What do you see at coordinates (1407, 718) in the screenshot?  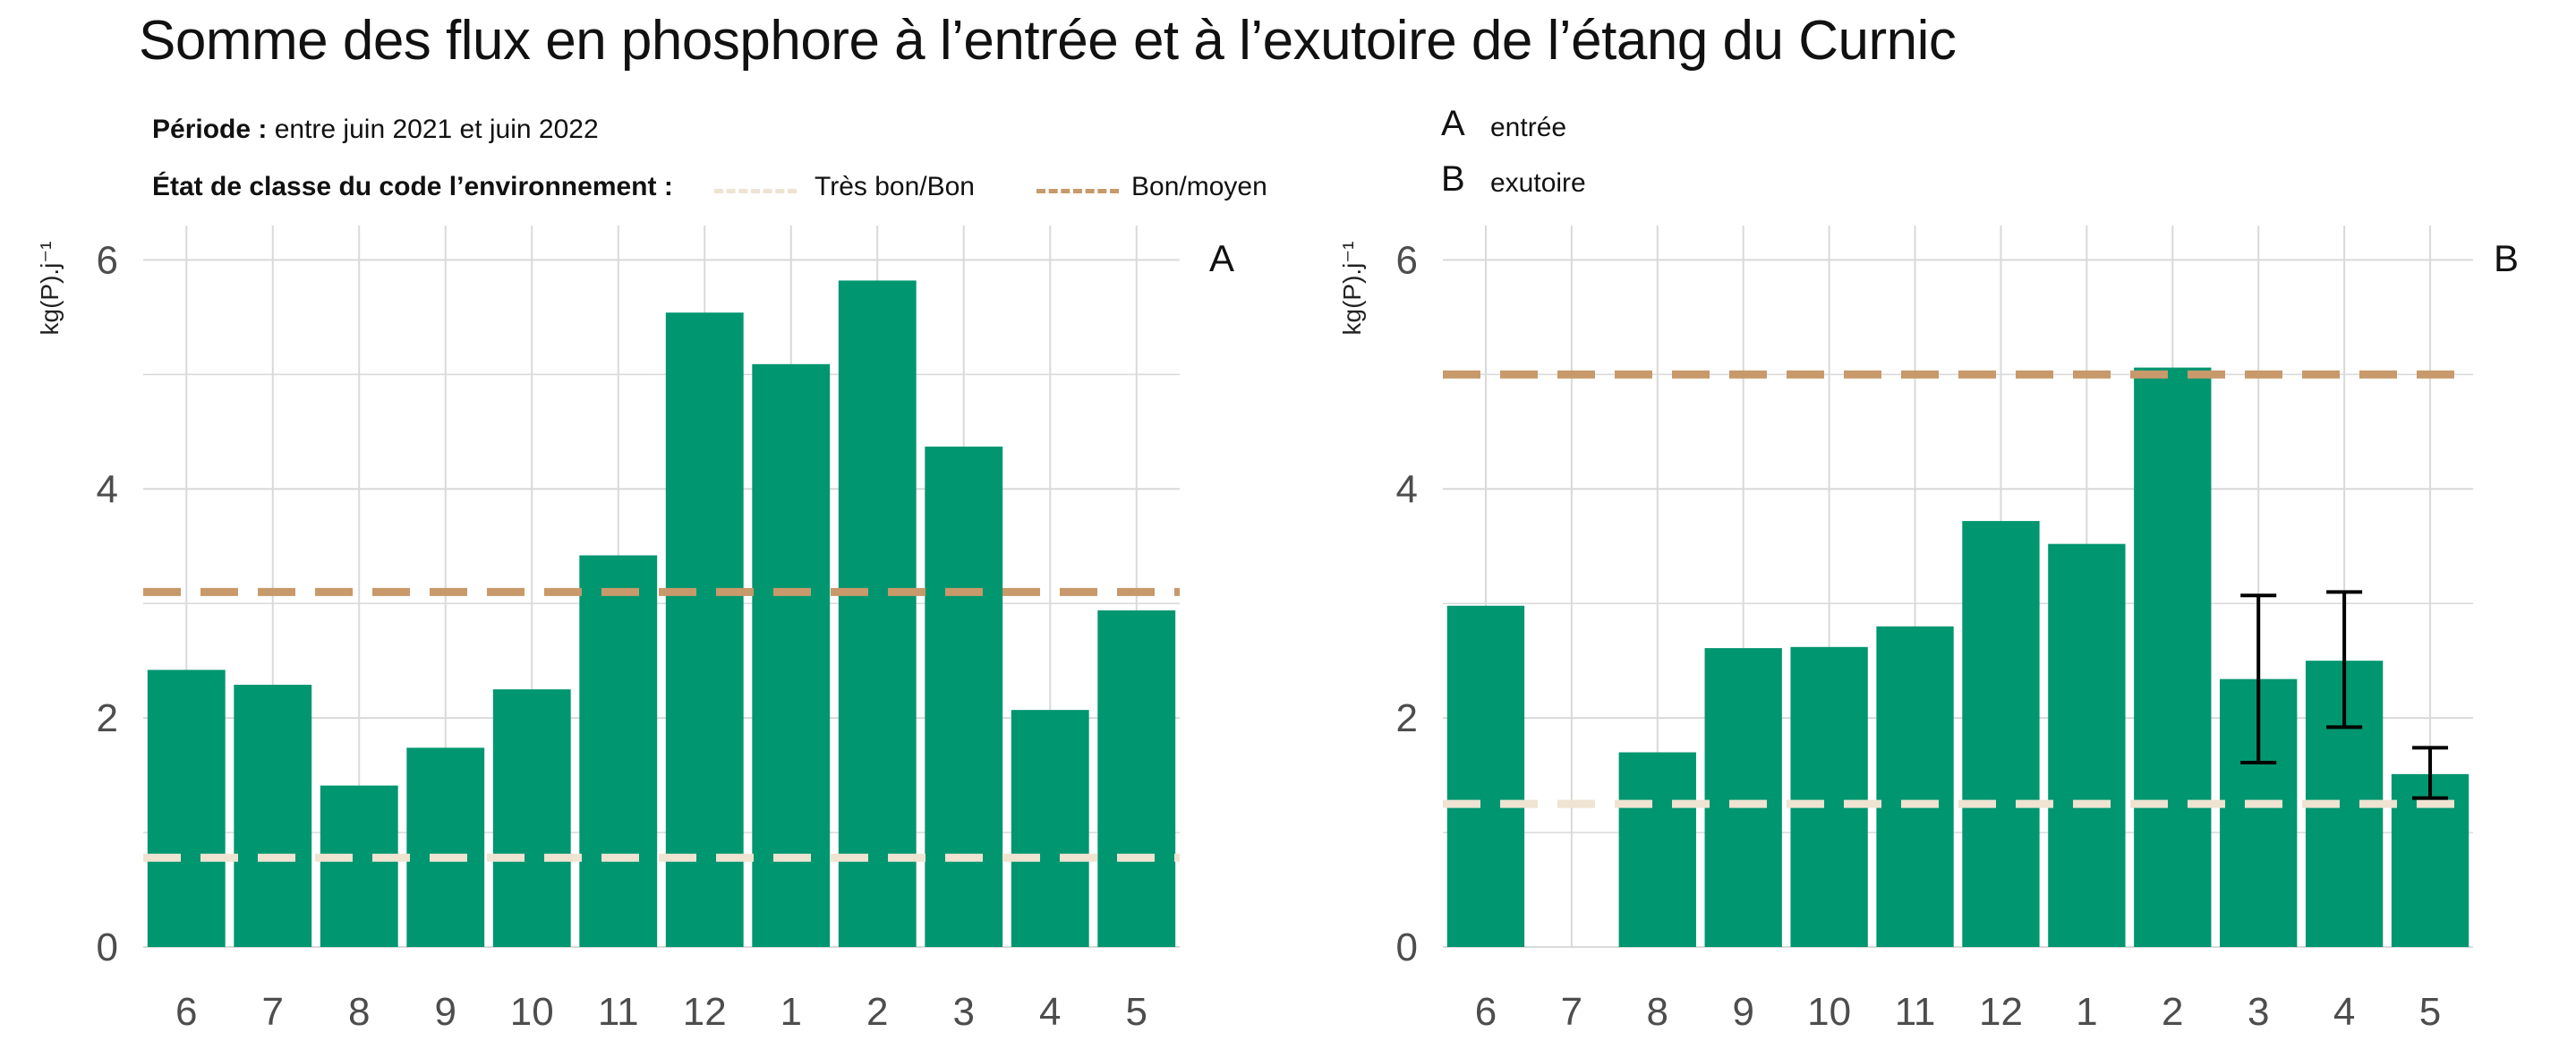 I see `panel-b-ytick-label: 2` at bounding box center [1407, 718].